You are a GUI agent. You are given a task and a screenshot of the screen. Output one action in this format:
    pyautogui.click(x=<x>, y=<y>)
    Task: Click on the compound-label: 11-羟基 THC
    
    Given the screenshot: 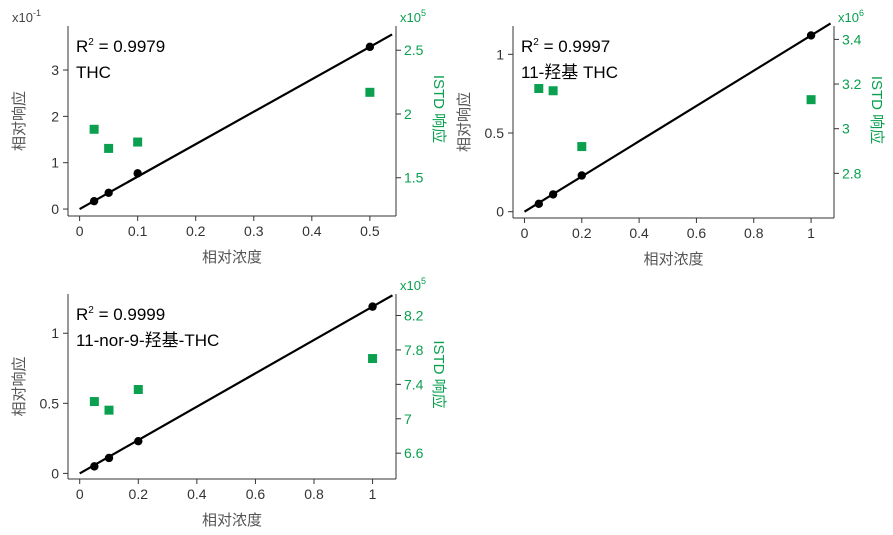 What is the action you would take?
    pyautogui.click(x=569, y=72)
    